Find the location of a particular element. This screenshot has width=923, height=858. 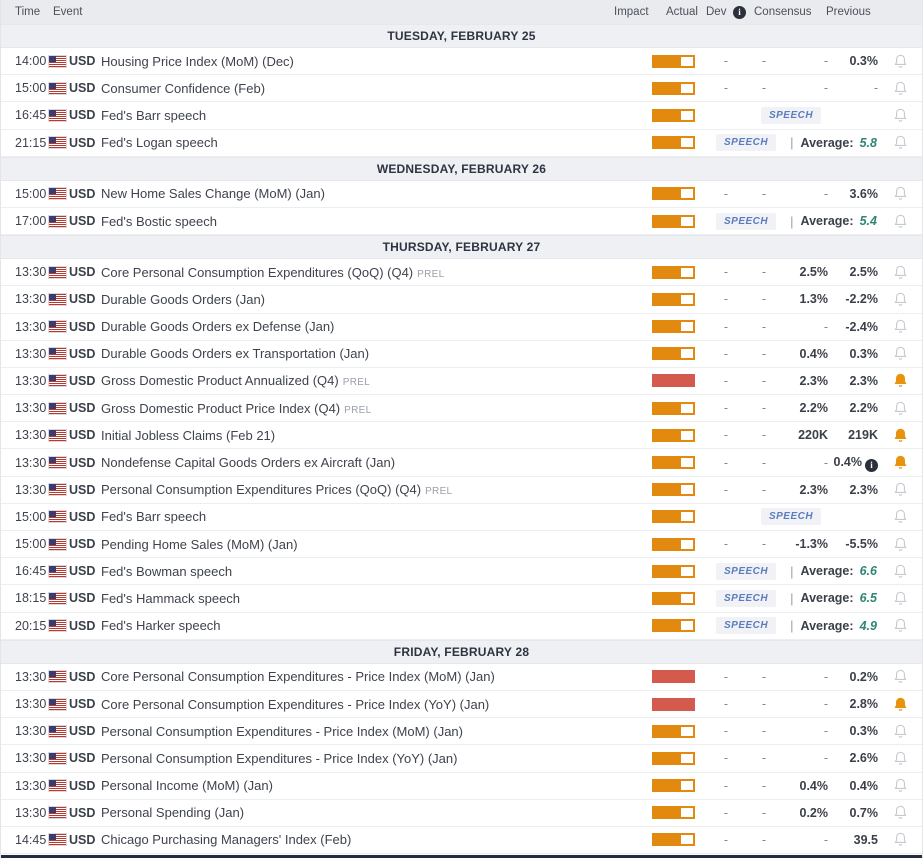

consensus-text: 0.2% is located at coordinates (814, 812).